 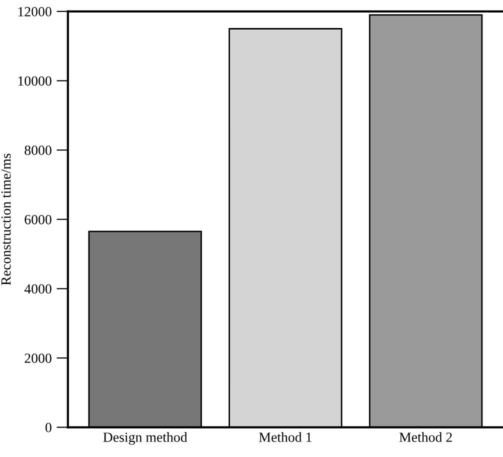 I want to click on x-tick-label: Design method, so click(x=145, y=438).